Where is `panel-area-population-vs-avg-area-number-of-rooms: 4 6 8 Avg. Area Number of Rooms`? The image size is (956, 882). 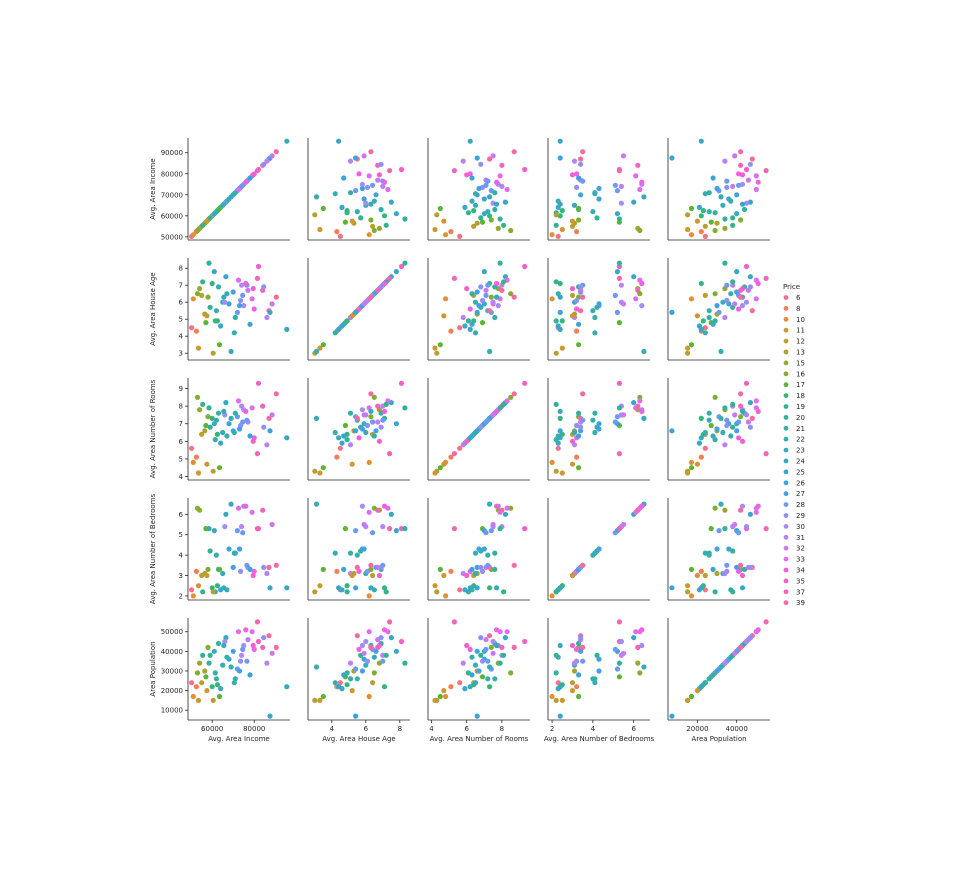
panel-area-population-vs-avg-area-number-of-rooms: 4 6 8 Avg. Area Number of Rooms is located at coordinates (478, 680).